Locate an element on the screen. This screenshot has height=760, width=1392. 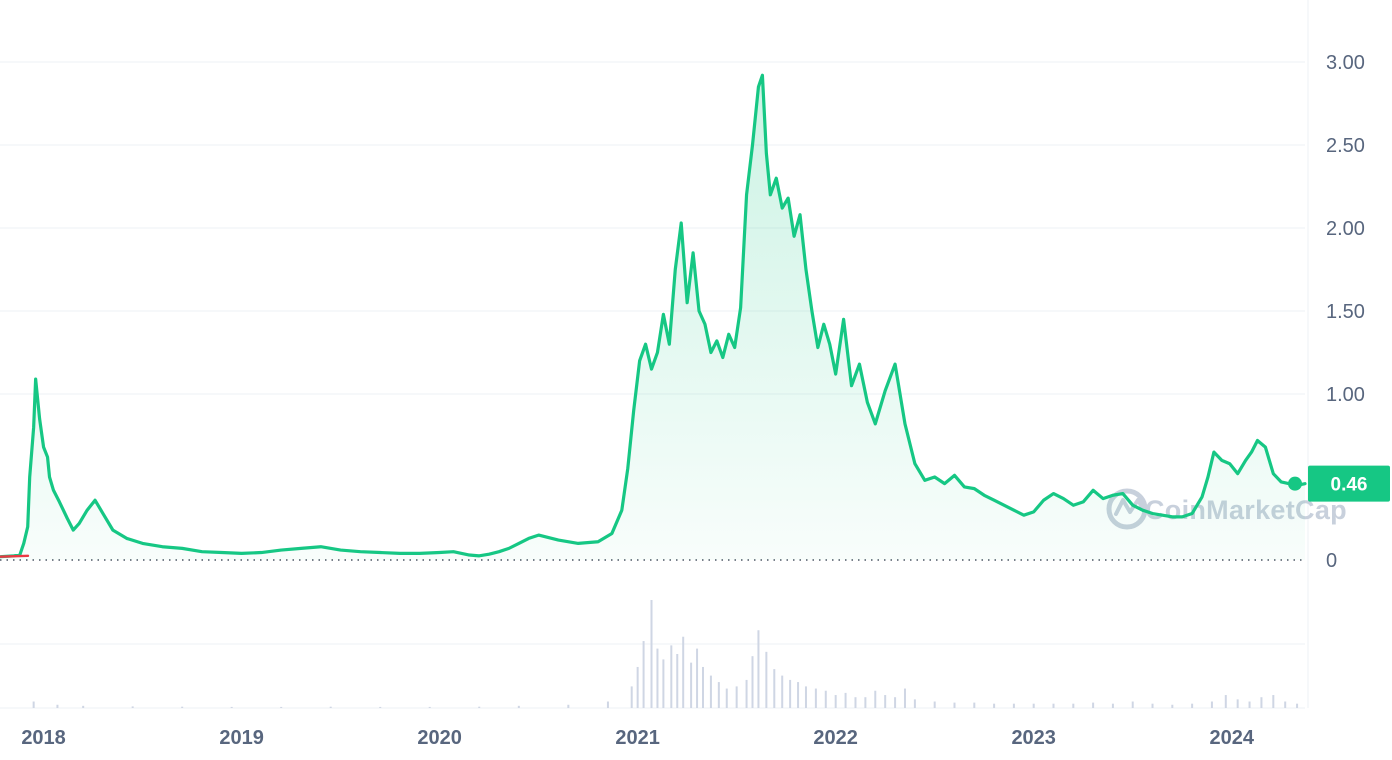
x-tick-label: 2022 is located at coordinates (835, 738).